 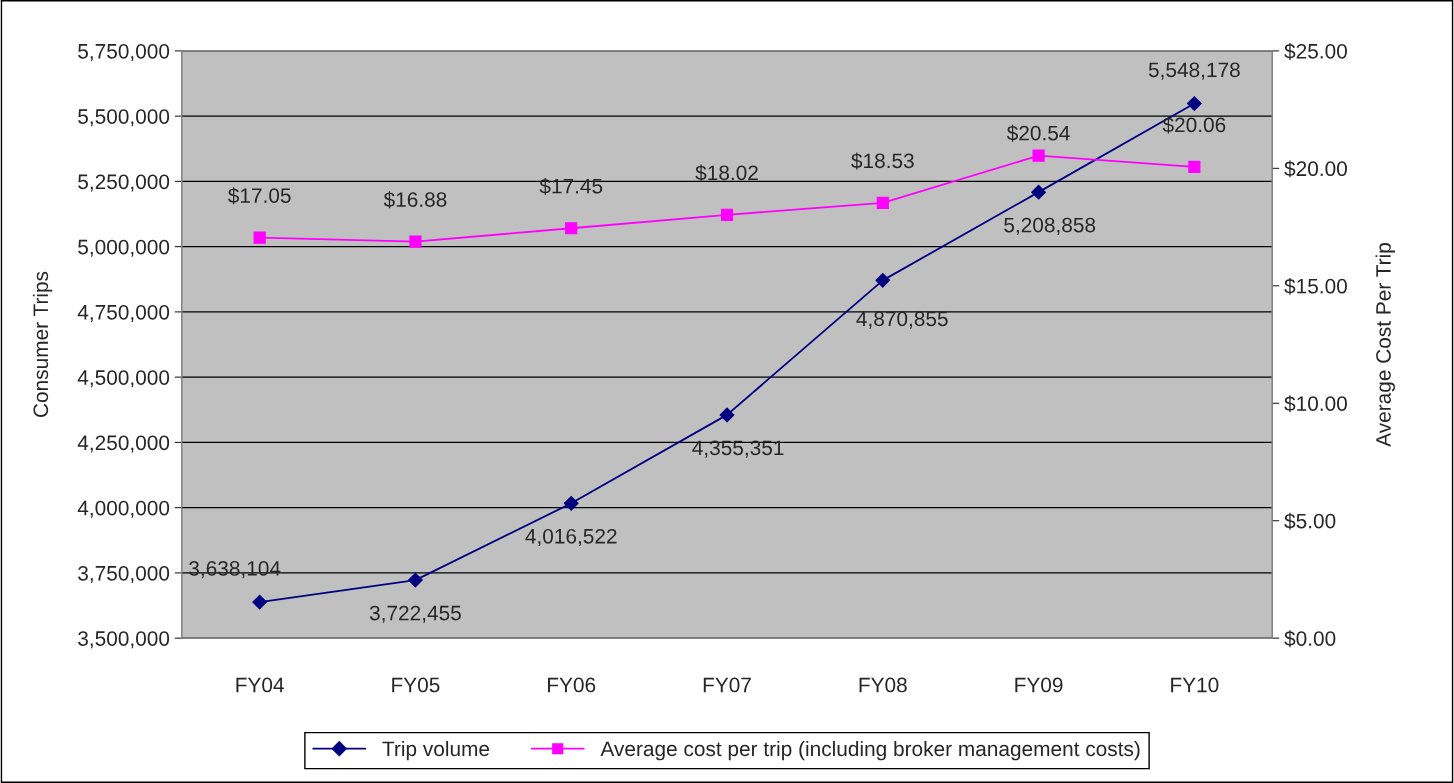 What do you see at coordinates (870, 750) in the screenshot?
I see `legend-label: Average cost per trip (including broker management costs)` at bounding box center [870, 750].